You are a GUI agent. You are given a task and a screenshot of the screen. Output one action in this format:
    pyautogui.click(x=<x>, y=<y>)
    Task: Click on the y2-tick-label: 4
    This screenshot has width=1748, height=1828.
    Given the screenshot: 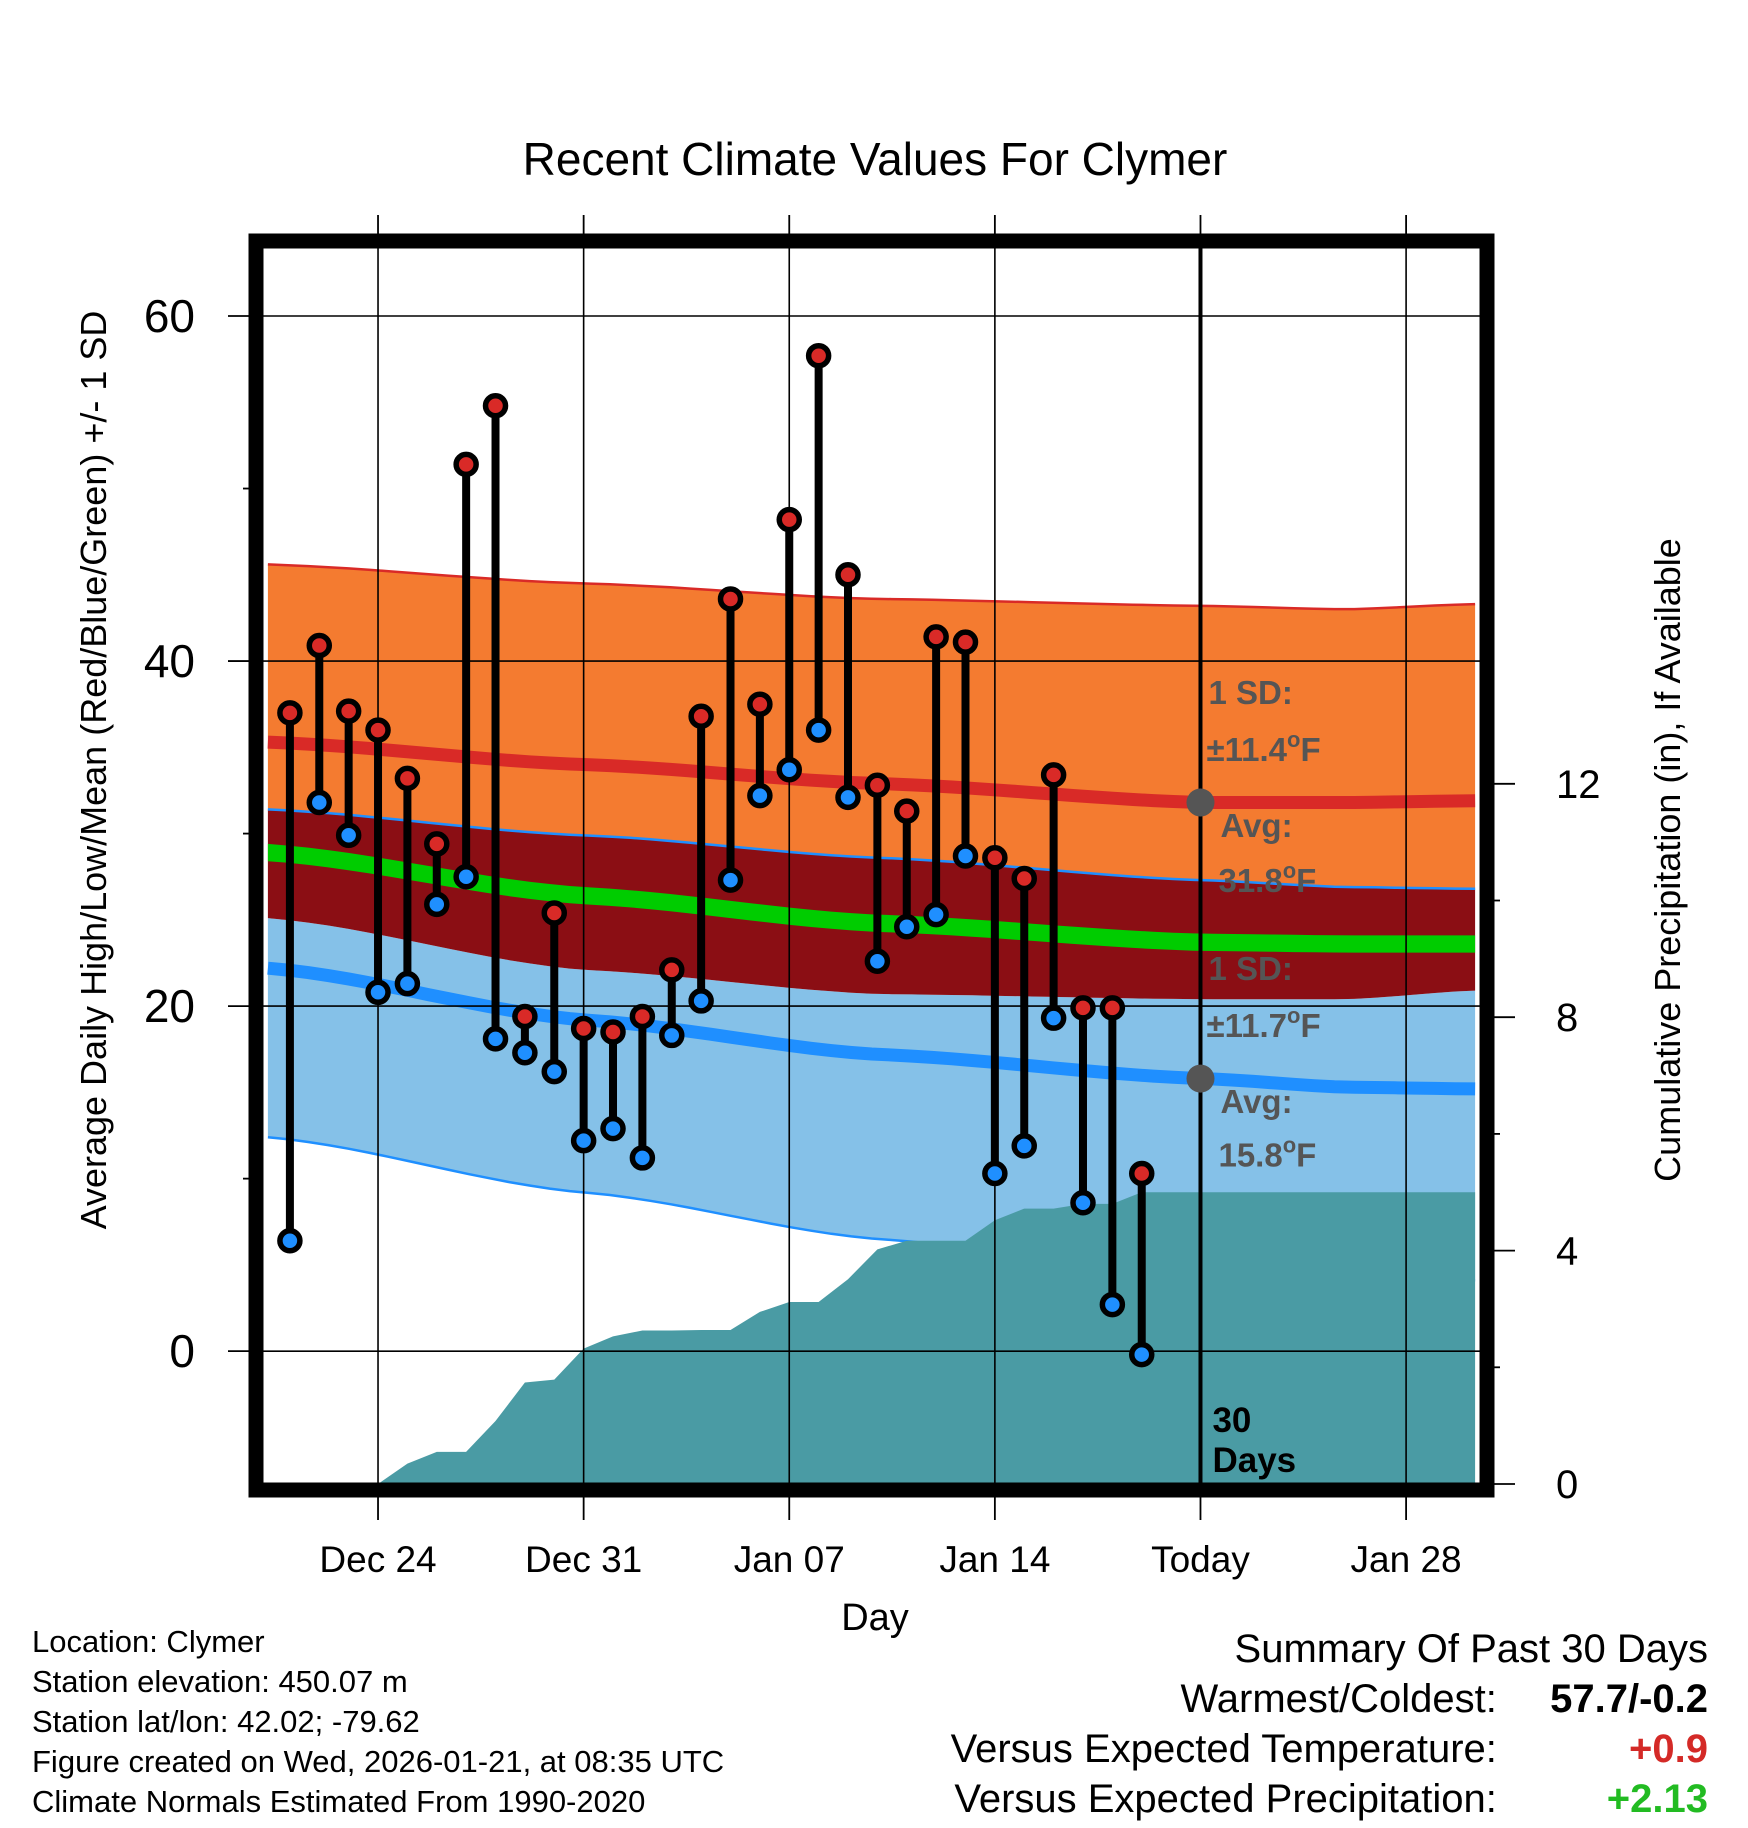 What is the action you would take?
    pyautogui.click(x=1567, y=1252)
    